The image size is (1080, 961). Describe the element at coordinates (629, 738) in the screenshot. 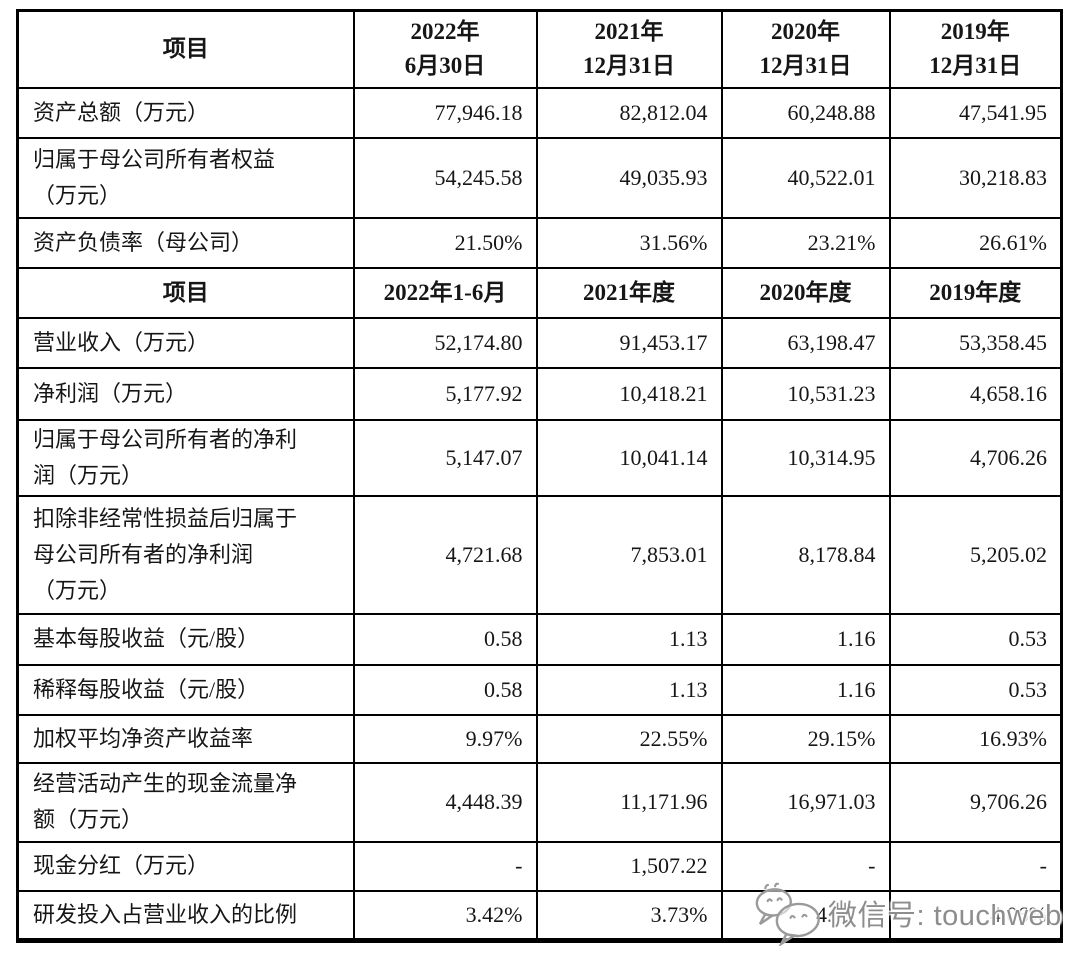

I see `cell-value: 22.55%` at that location.